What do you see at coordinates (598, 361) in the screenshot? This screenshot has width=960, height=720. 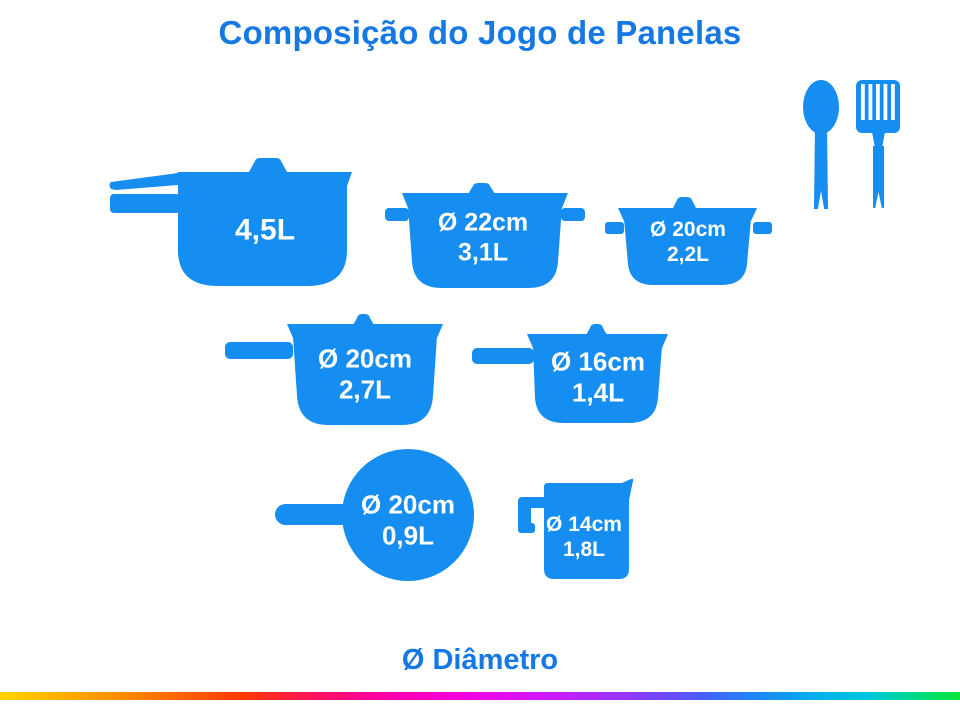 I see `diameter-text: Ø 16cm` at bounding box center [598, 361].